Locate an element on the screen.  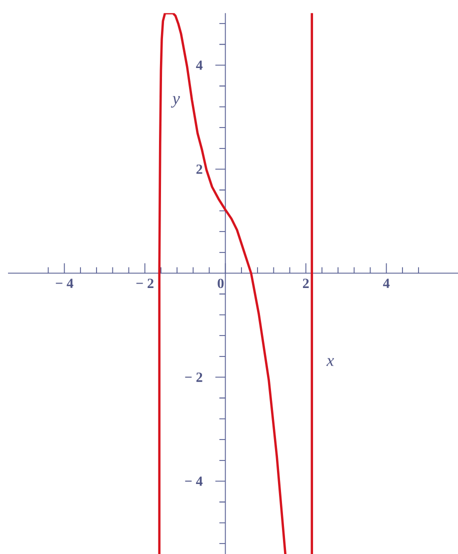
x-tick-label: 4 is located at coordinates (386, 283).